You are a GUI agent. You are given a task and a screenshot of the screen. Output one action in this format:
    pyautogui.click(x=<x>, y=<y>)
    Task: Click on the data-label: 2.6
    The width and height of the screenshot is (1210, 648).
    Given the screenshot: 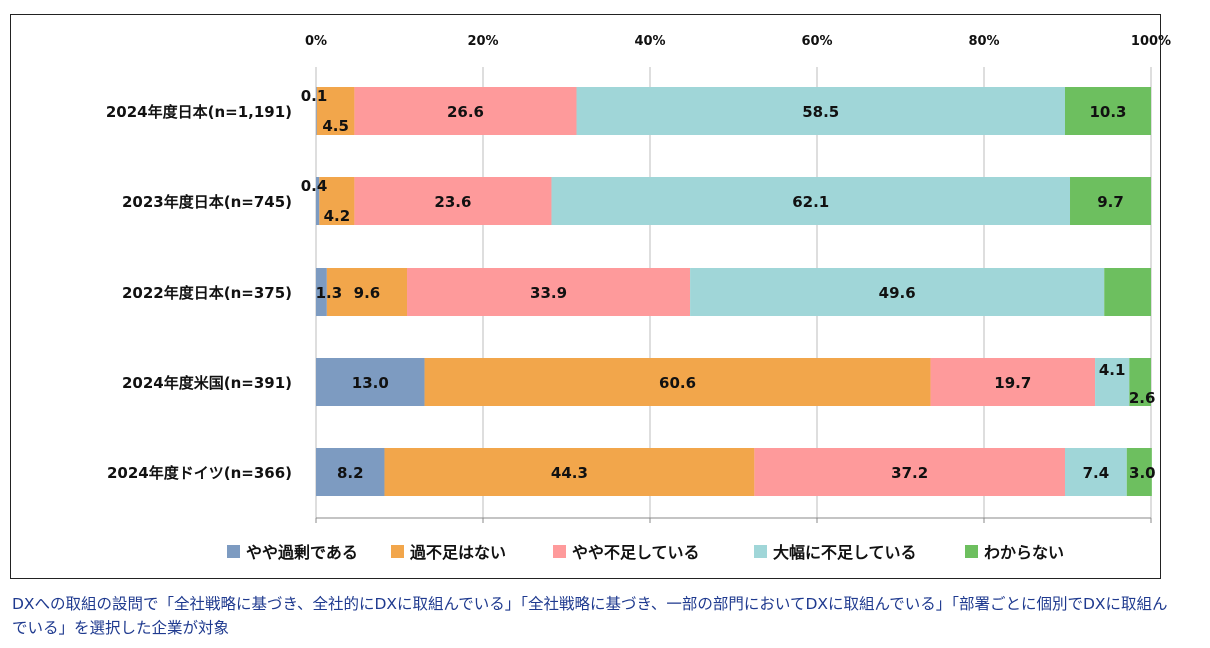 What is the action you would take?
    pyautogui.click(x=1142, y=398)
    